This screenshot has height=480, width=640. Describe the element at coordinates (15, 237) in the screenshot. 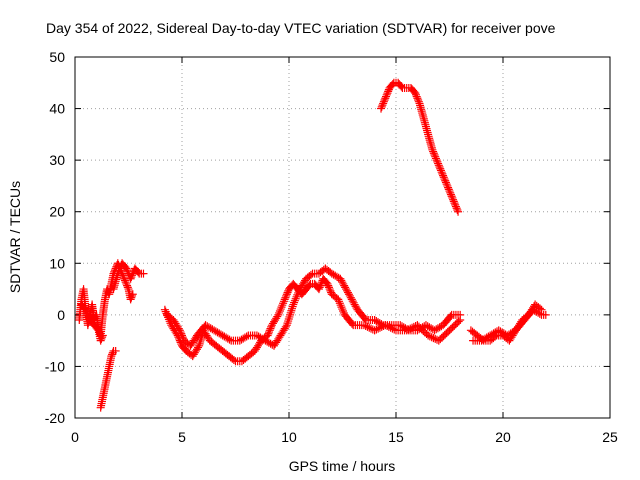

I see `y-axis-label: SDTVAR / TECUs` at that location.